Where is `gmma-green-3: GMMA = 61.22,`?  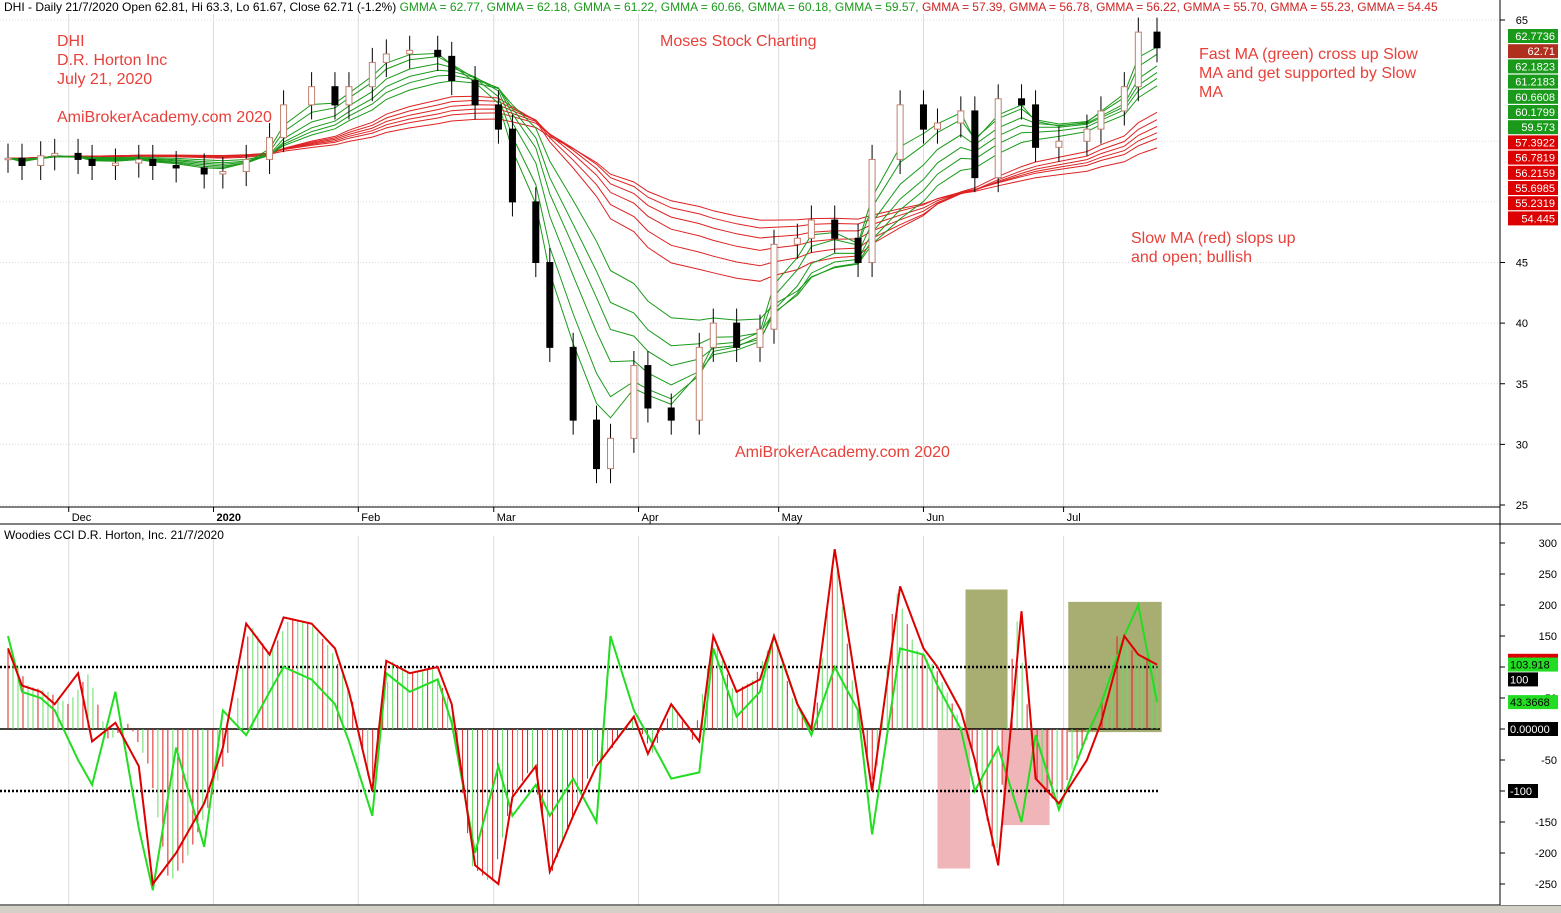
gmma-green-3: GMMA = 61.22, is located at coordinates (615, 7).